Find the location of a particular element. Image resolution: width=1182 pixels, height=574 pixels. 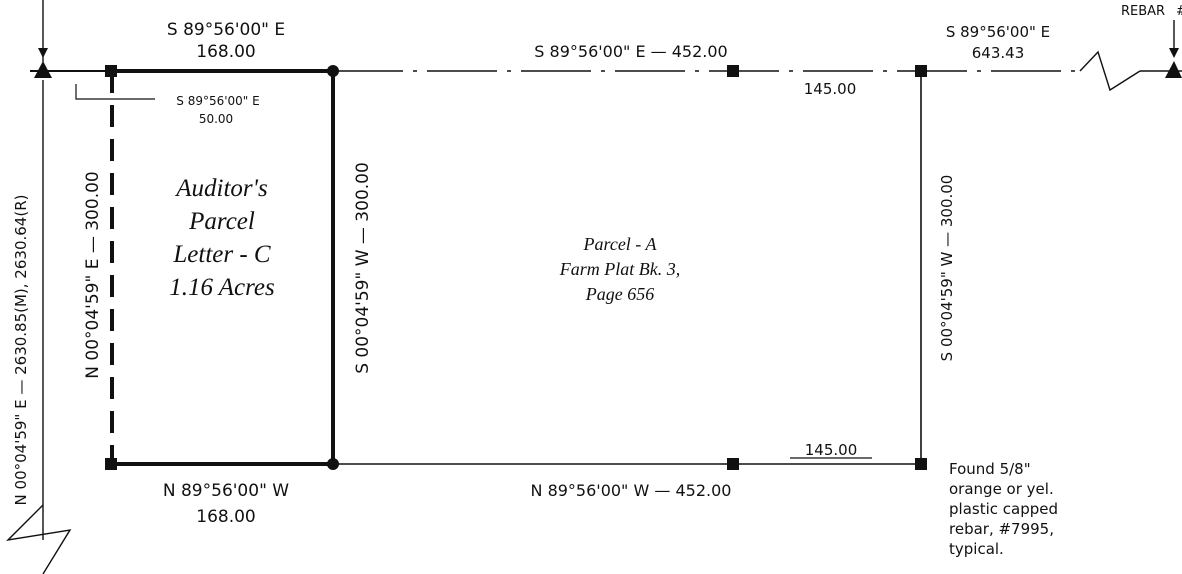

parcel-c-line-1: Auditor's is located at coordinates (220, 188).